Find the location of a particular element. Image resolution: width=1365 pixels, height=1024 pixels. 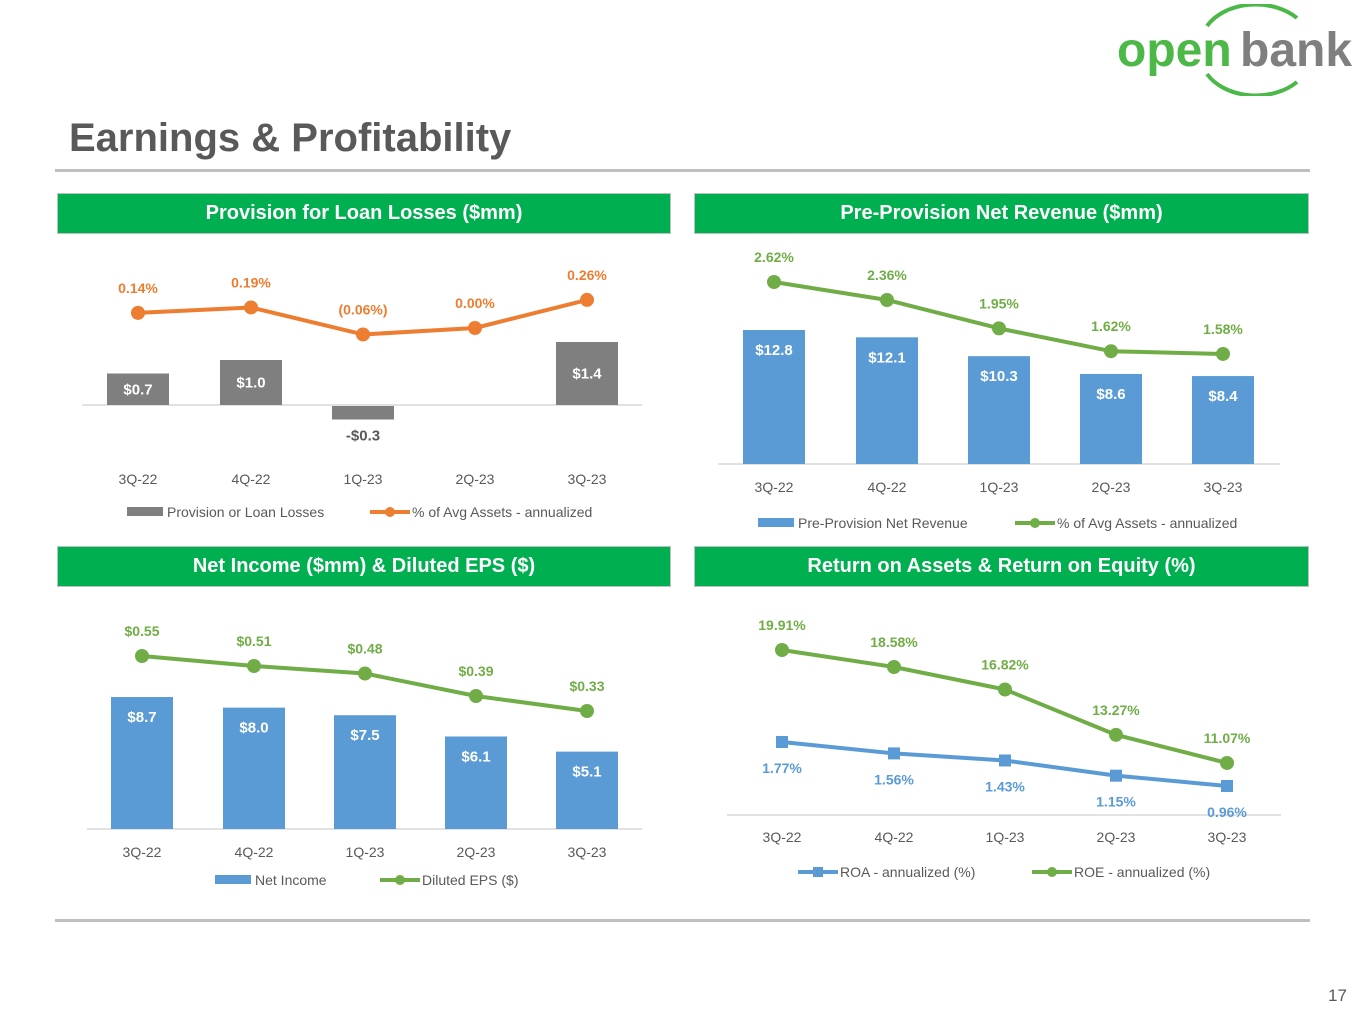

panel-header-ppnr: Pre-Provision Net Revenue ($mm) is located at coordinates (1001, 213).